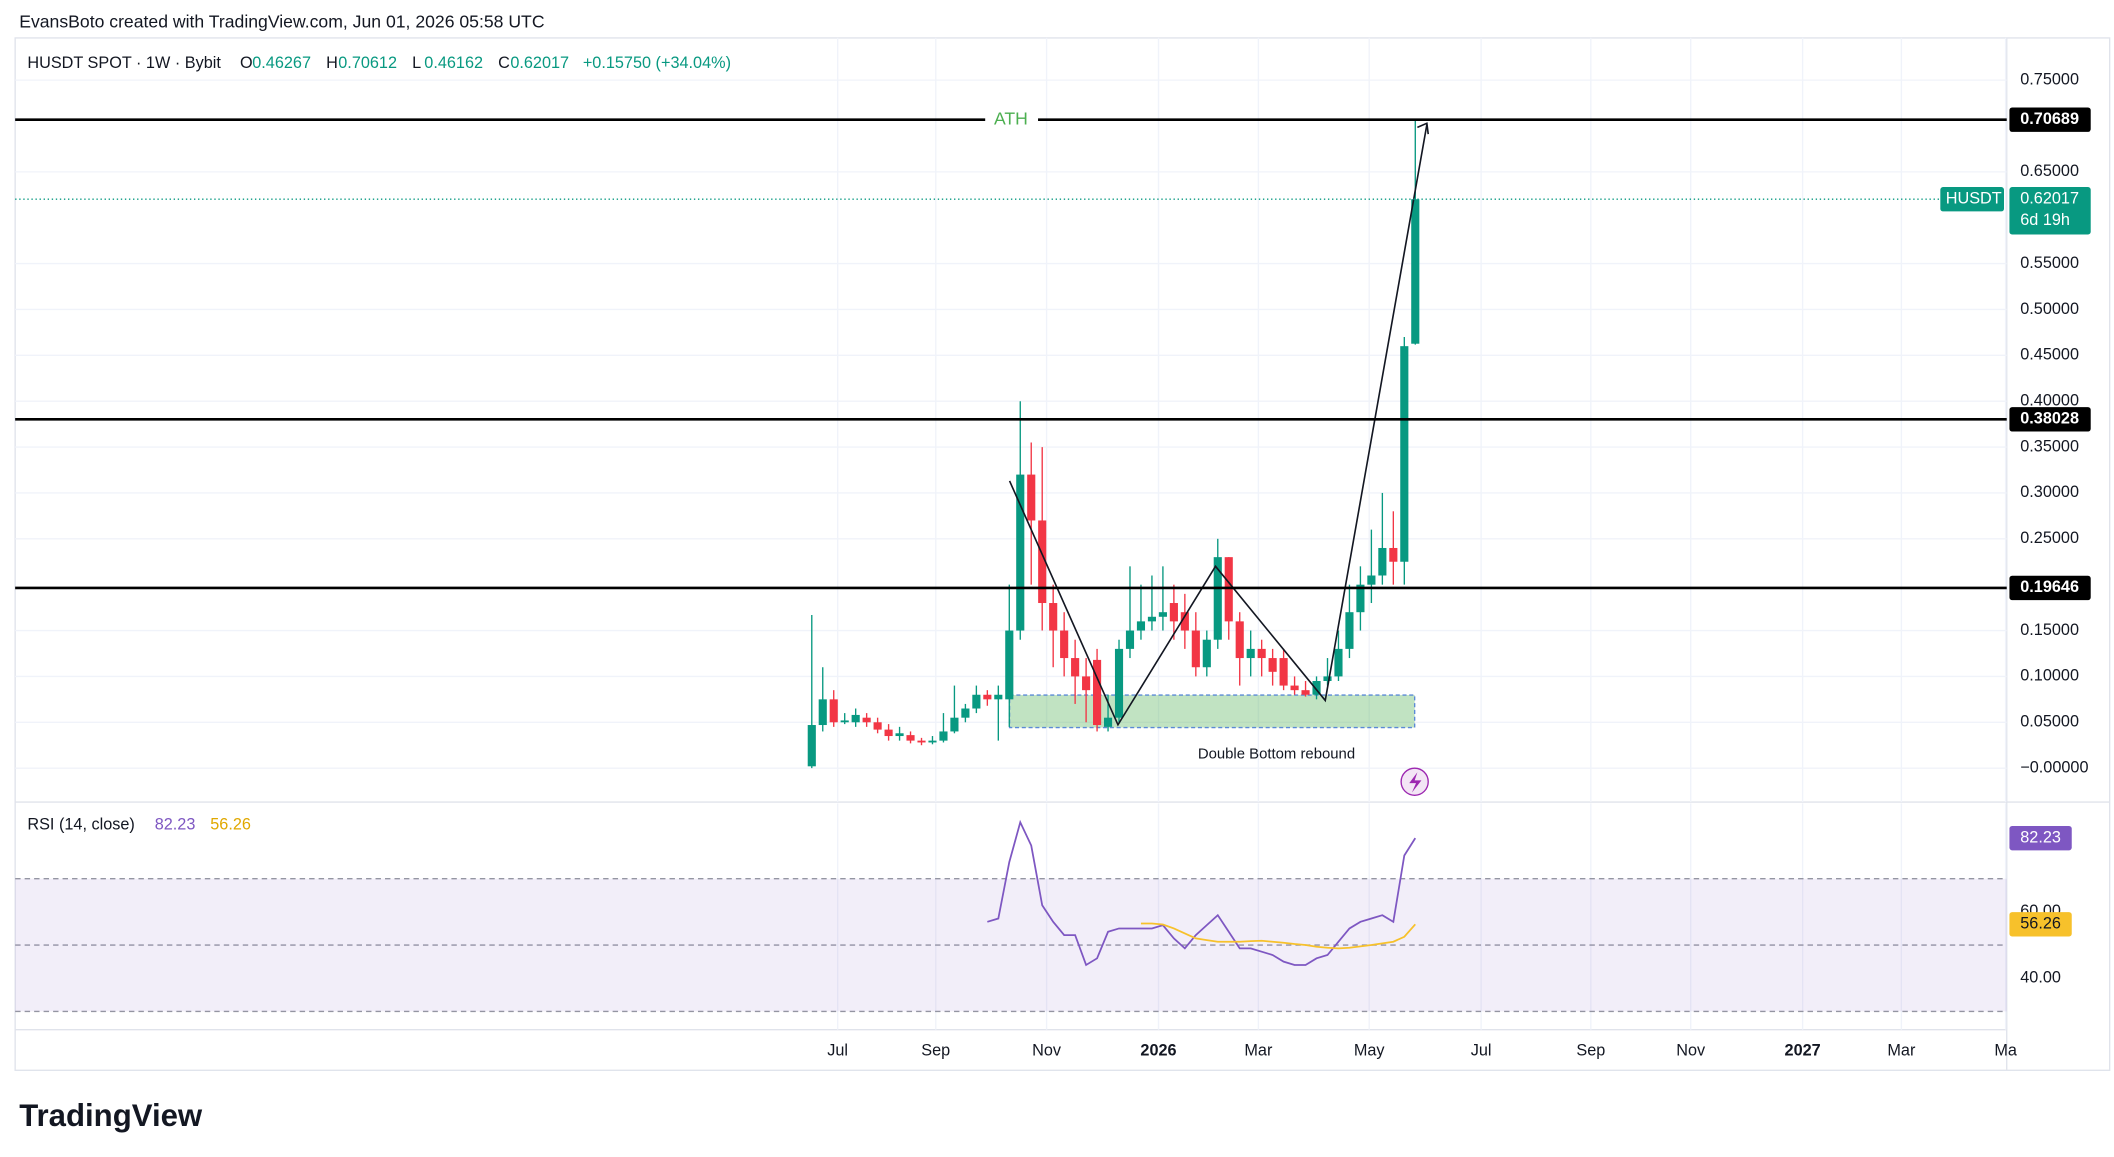  Describe the element at coordinates (2049, 309) in the screenshot. I see `y-tick-label: 0.50000` at that location.